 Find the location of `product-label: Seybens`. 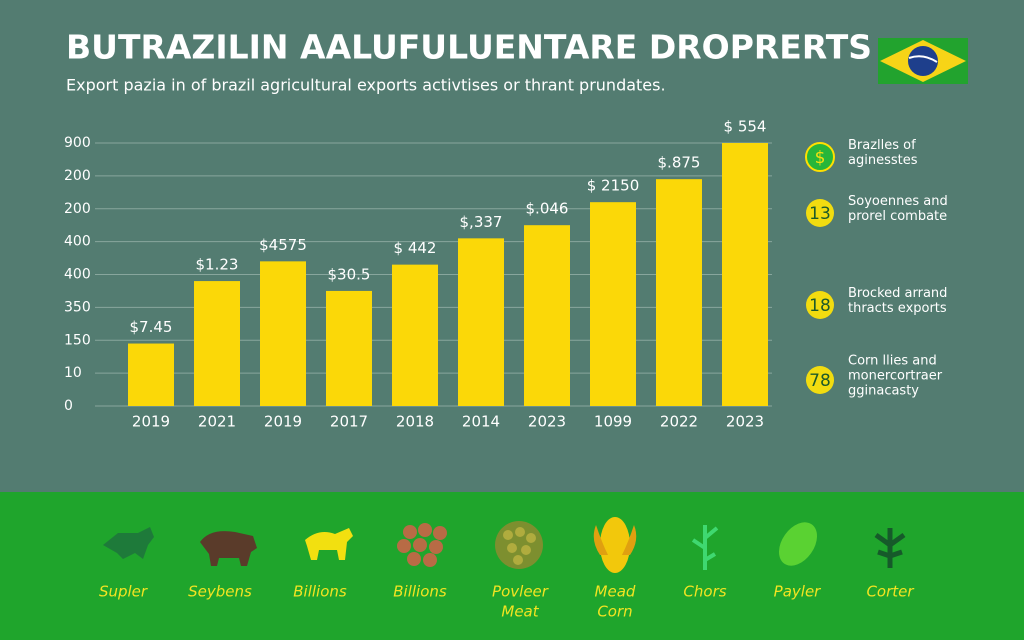

product-label: Seybens is located at coordinates (220, 592).